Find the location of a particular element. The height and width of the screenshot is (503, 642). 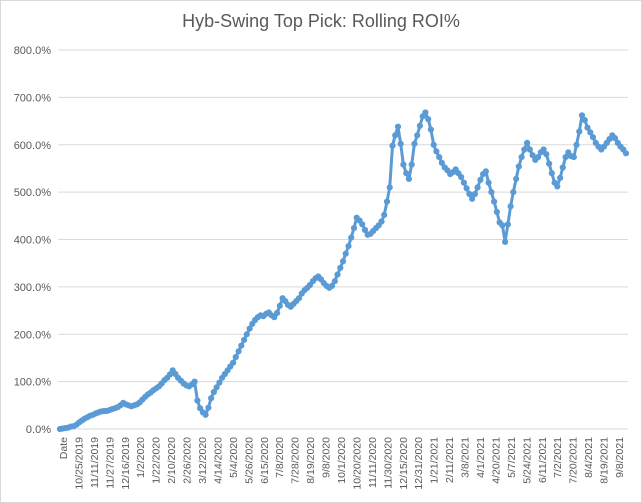

y-tick-label: 400.0% is located at coordinates (33, 241).